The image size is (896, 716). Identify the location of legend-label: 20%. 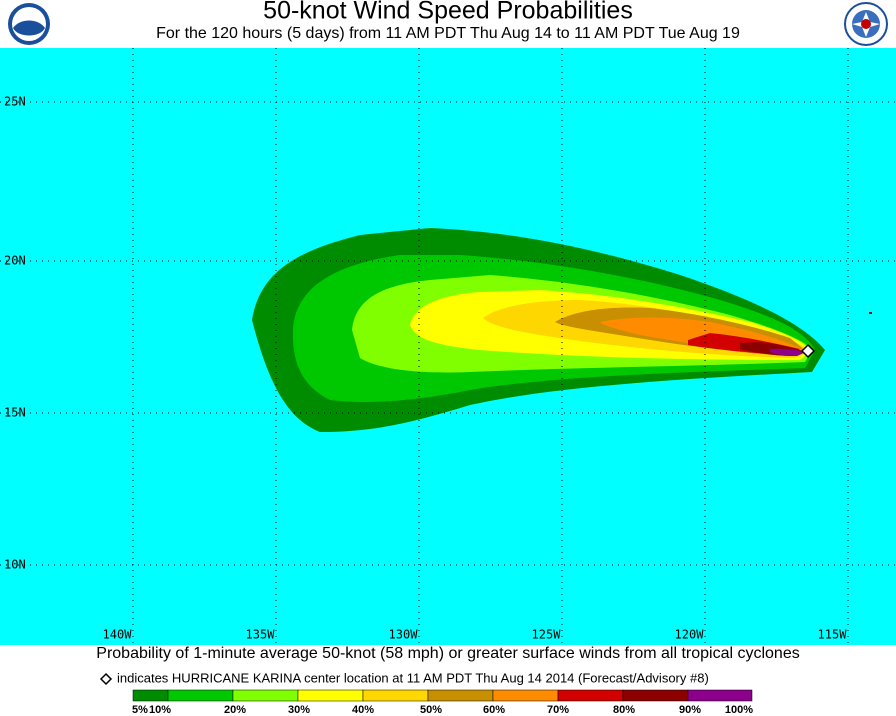
(235, 710).